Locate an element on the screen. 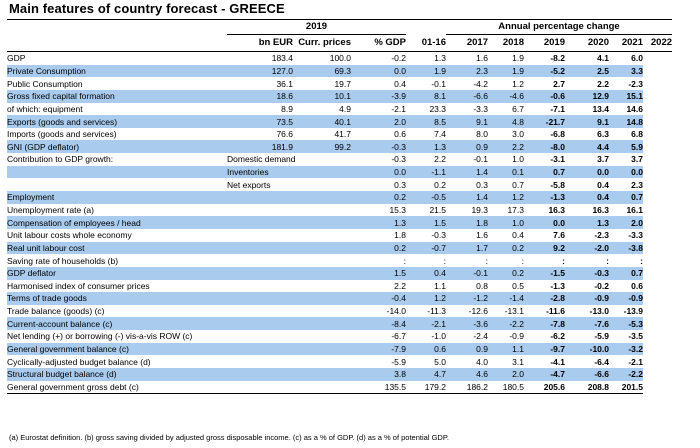 This screenshot has height=448, width=700. cell-2017: 0.6 is located at coordinates (426, 349).